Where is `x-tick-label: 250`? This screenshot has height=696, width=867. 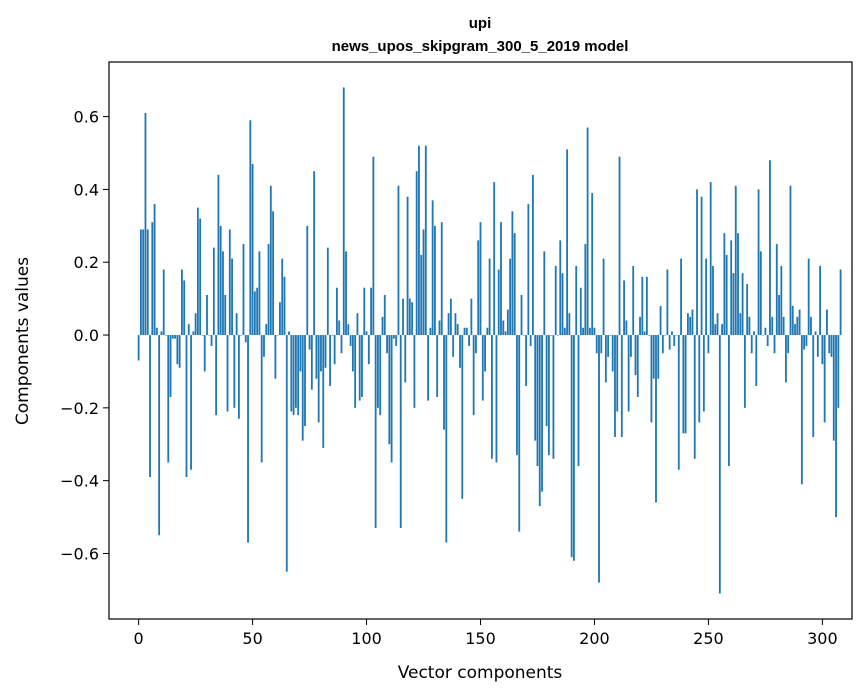
x-tick-label: 250 is located at coordinates (708, 638).